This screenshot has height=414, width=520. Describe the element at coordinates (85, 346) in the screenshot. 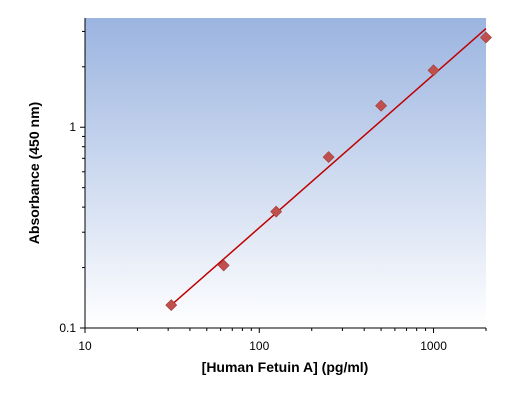

I see `x-tick-label: 10` at that location.